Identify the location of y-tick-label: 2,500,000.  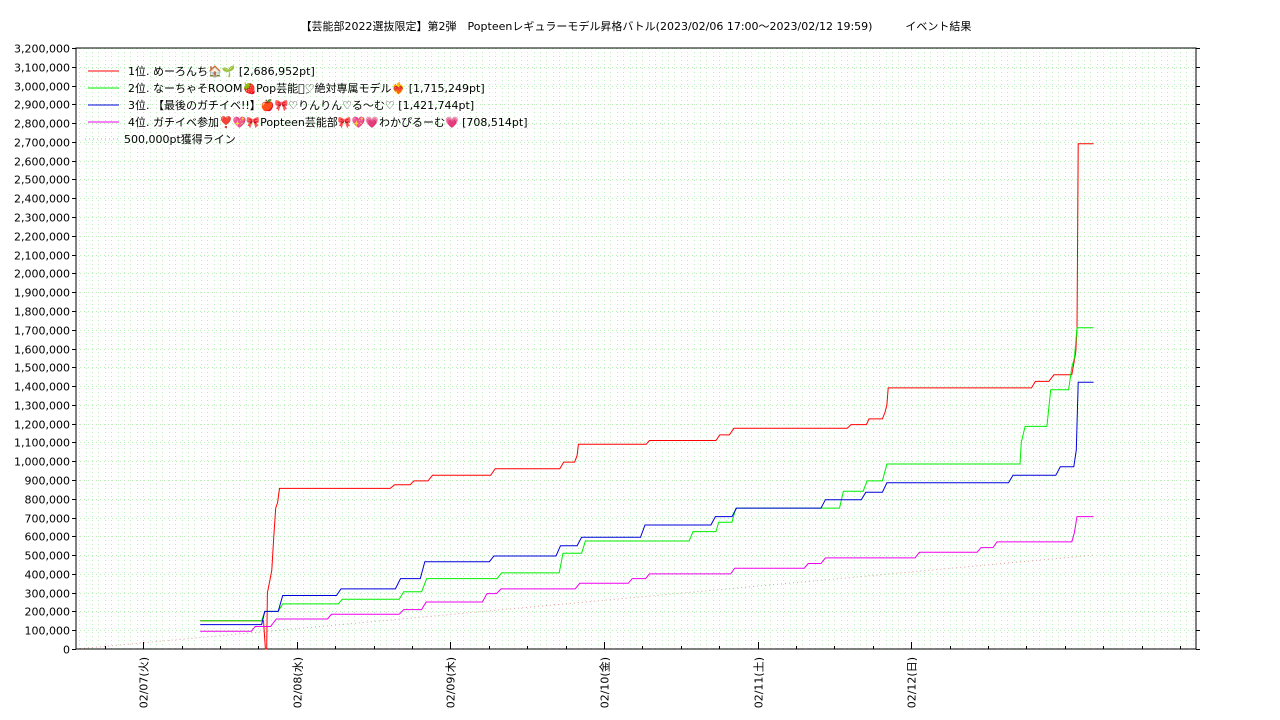
(42, 180).